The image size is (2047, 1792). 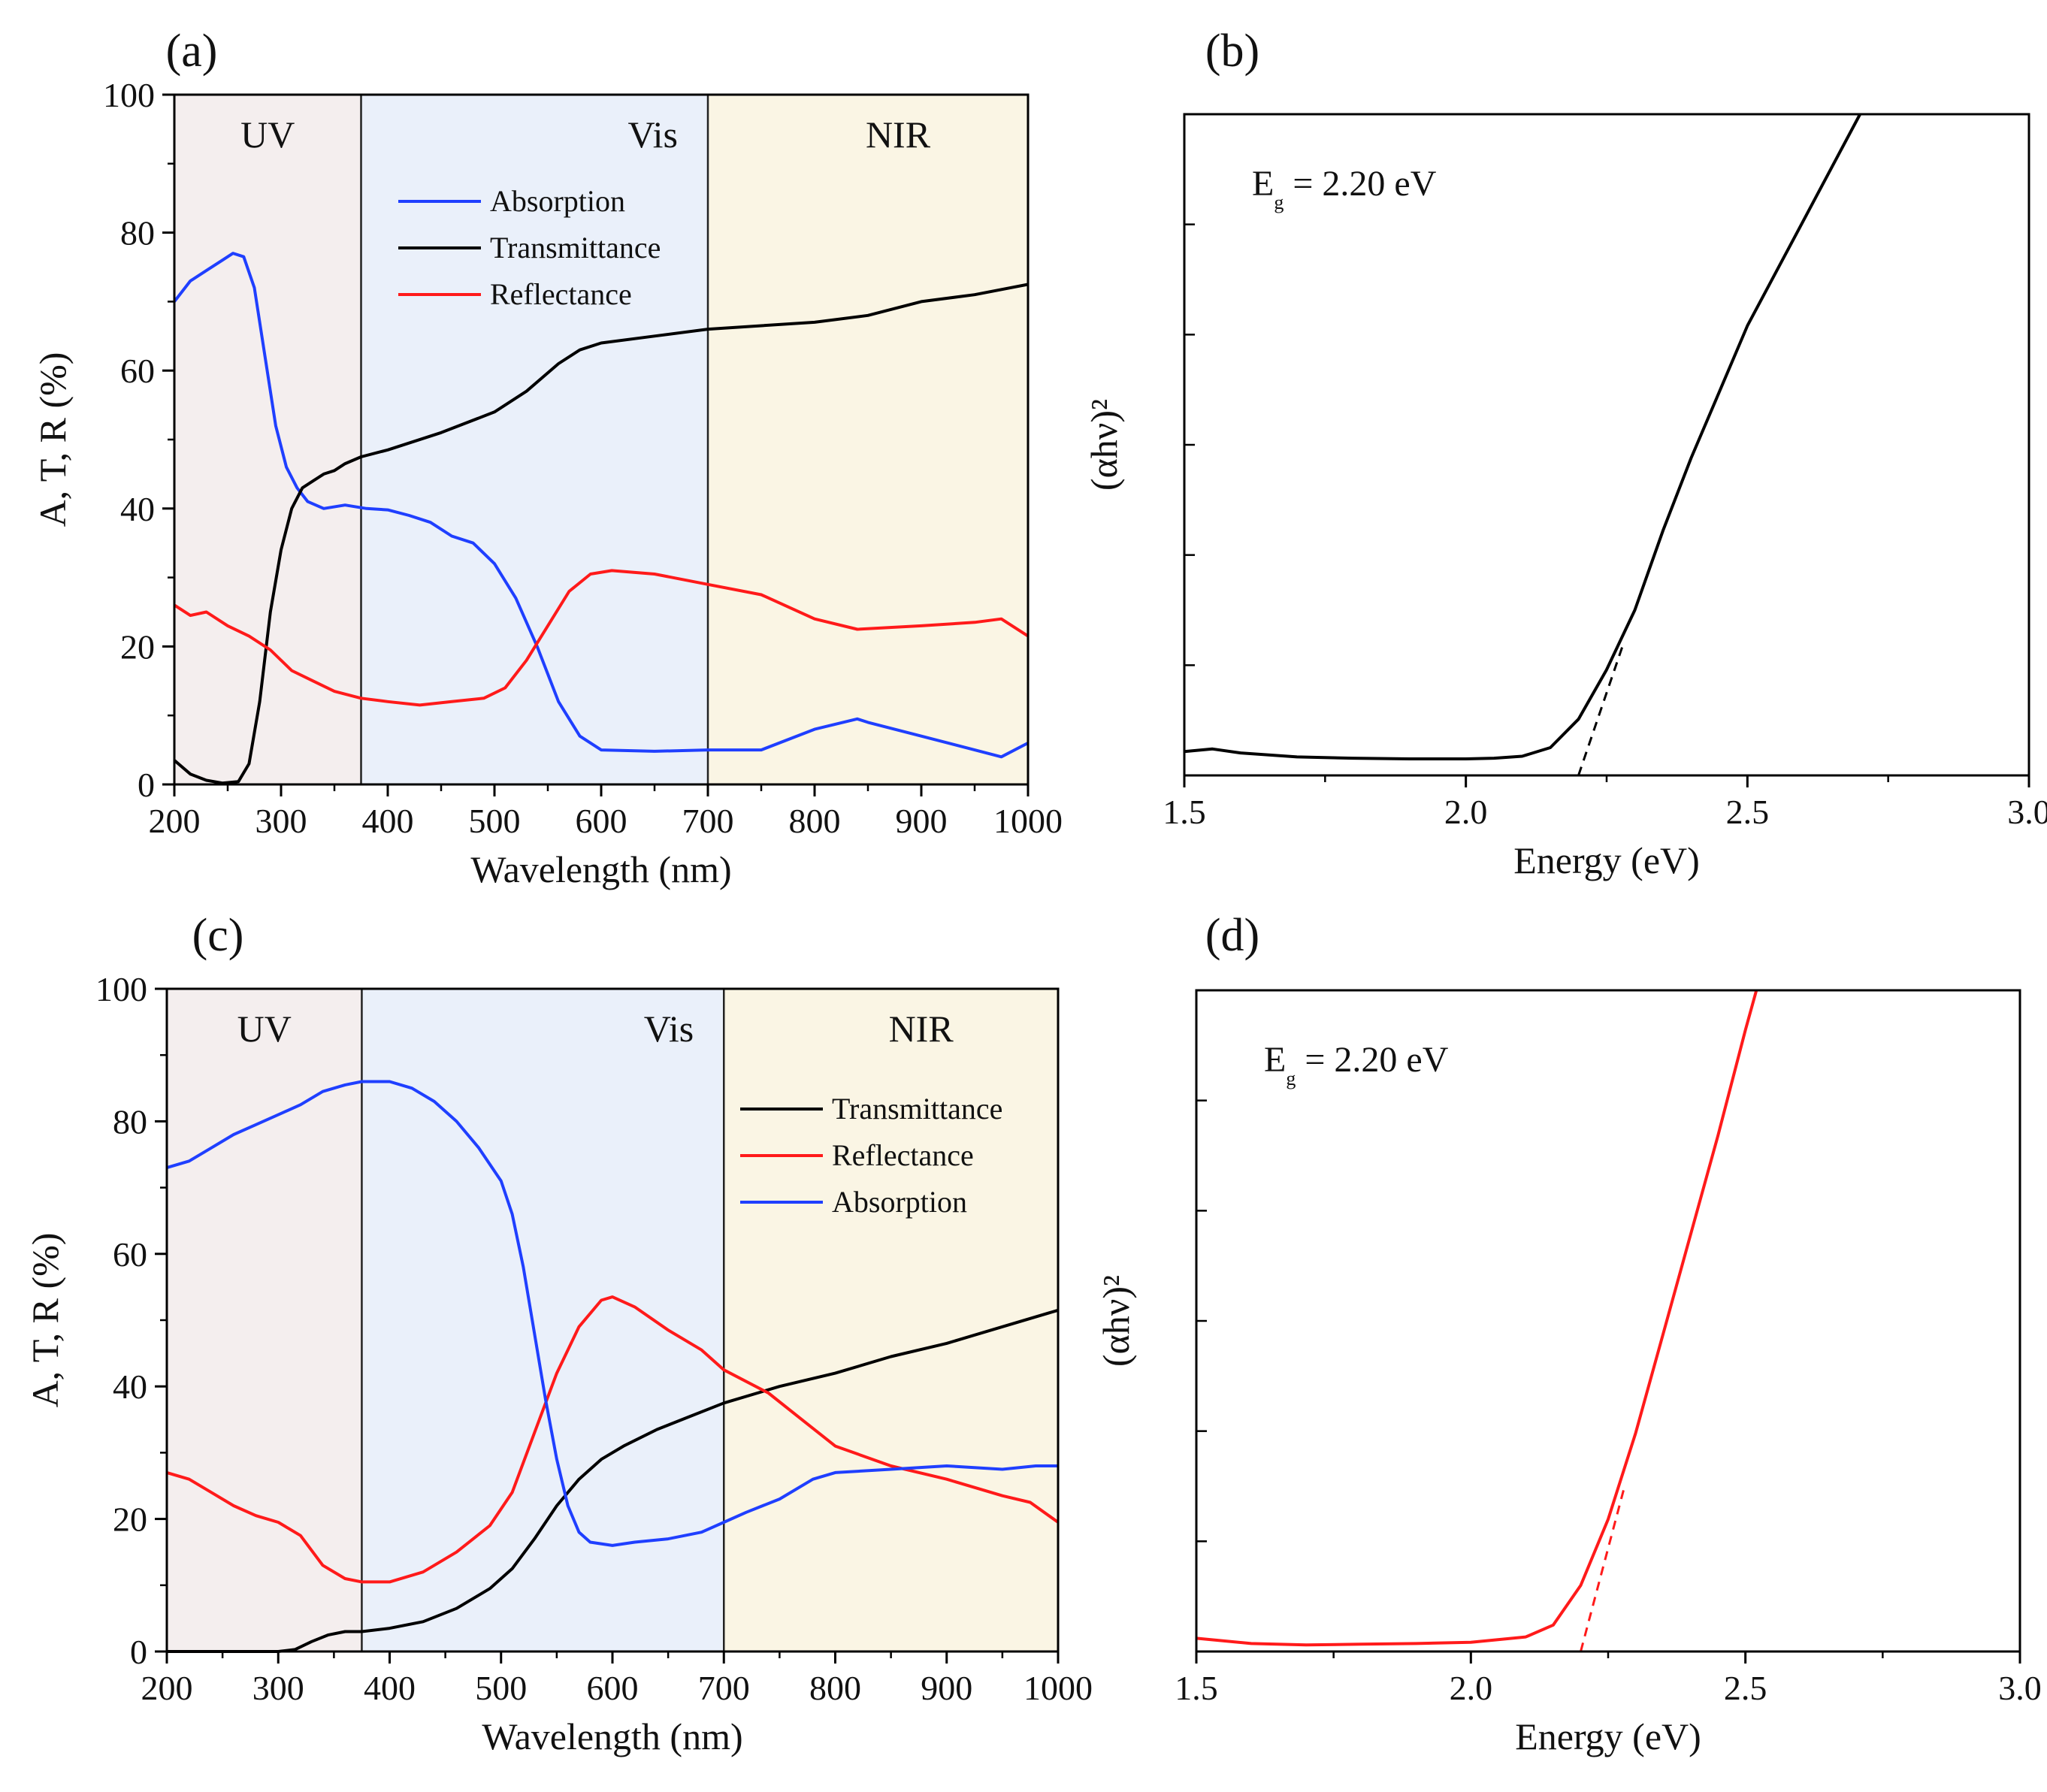 I want to click on panel-label: (c), so click(x=218, y=936).